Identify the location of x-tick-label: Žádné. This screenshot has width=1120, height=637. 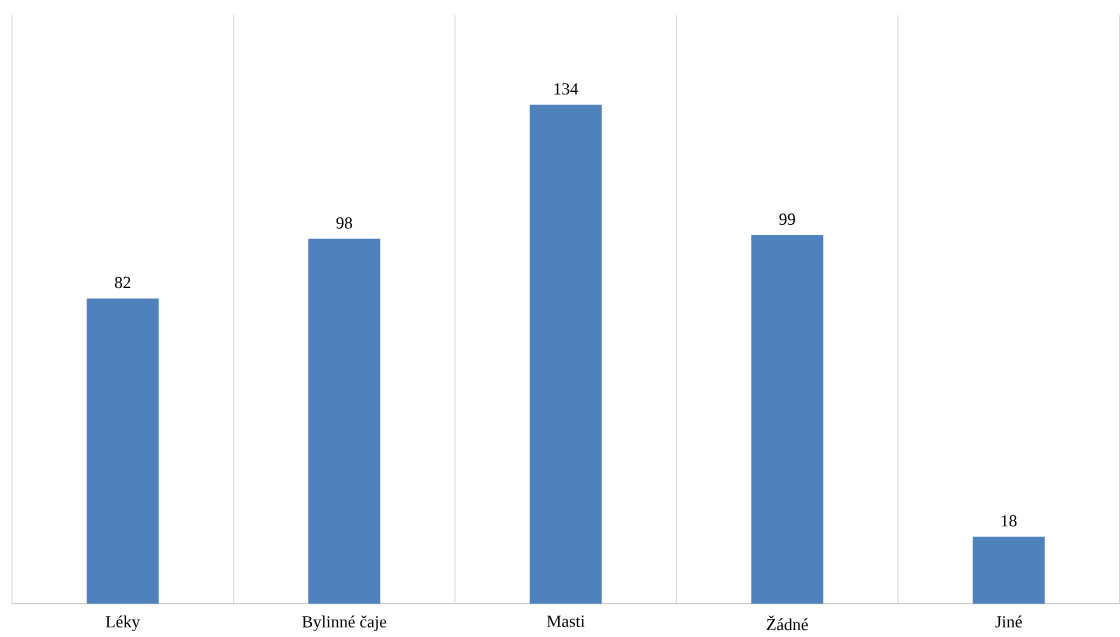
(787, 623).